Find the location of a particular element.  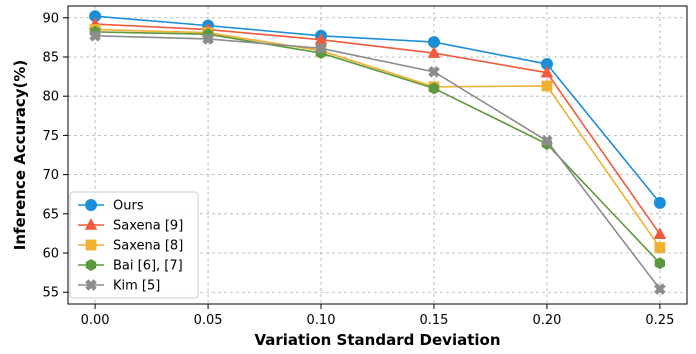

legend-item: Bai [6], [7] is located at coordinates (130, 266).